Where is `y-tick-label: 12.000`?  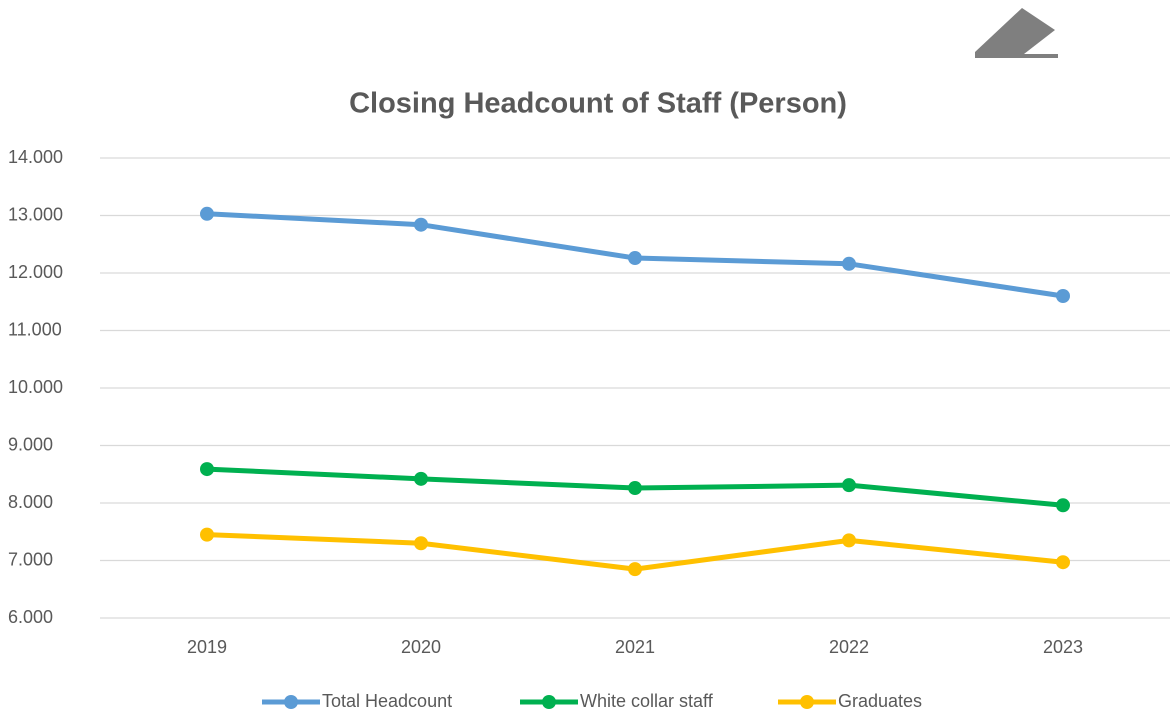 y-tick-label: 12.000 is located at coordinates (35, 272).